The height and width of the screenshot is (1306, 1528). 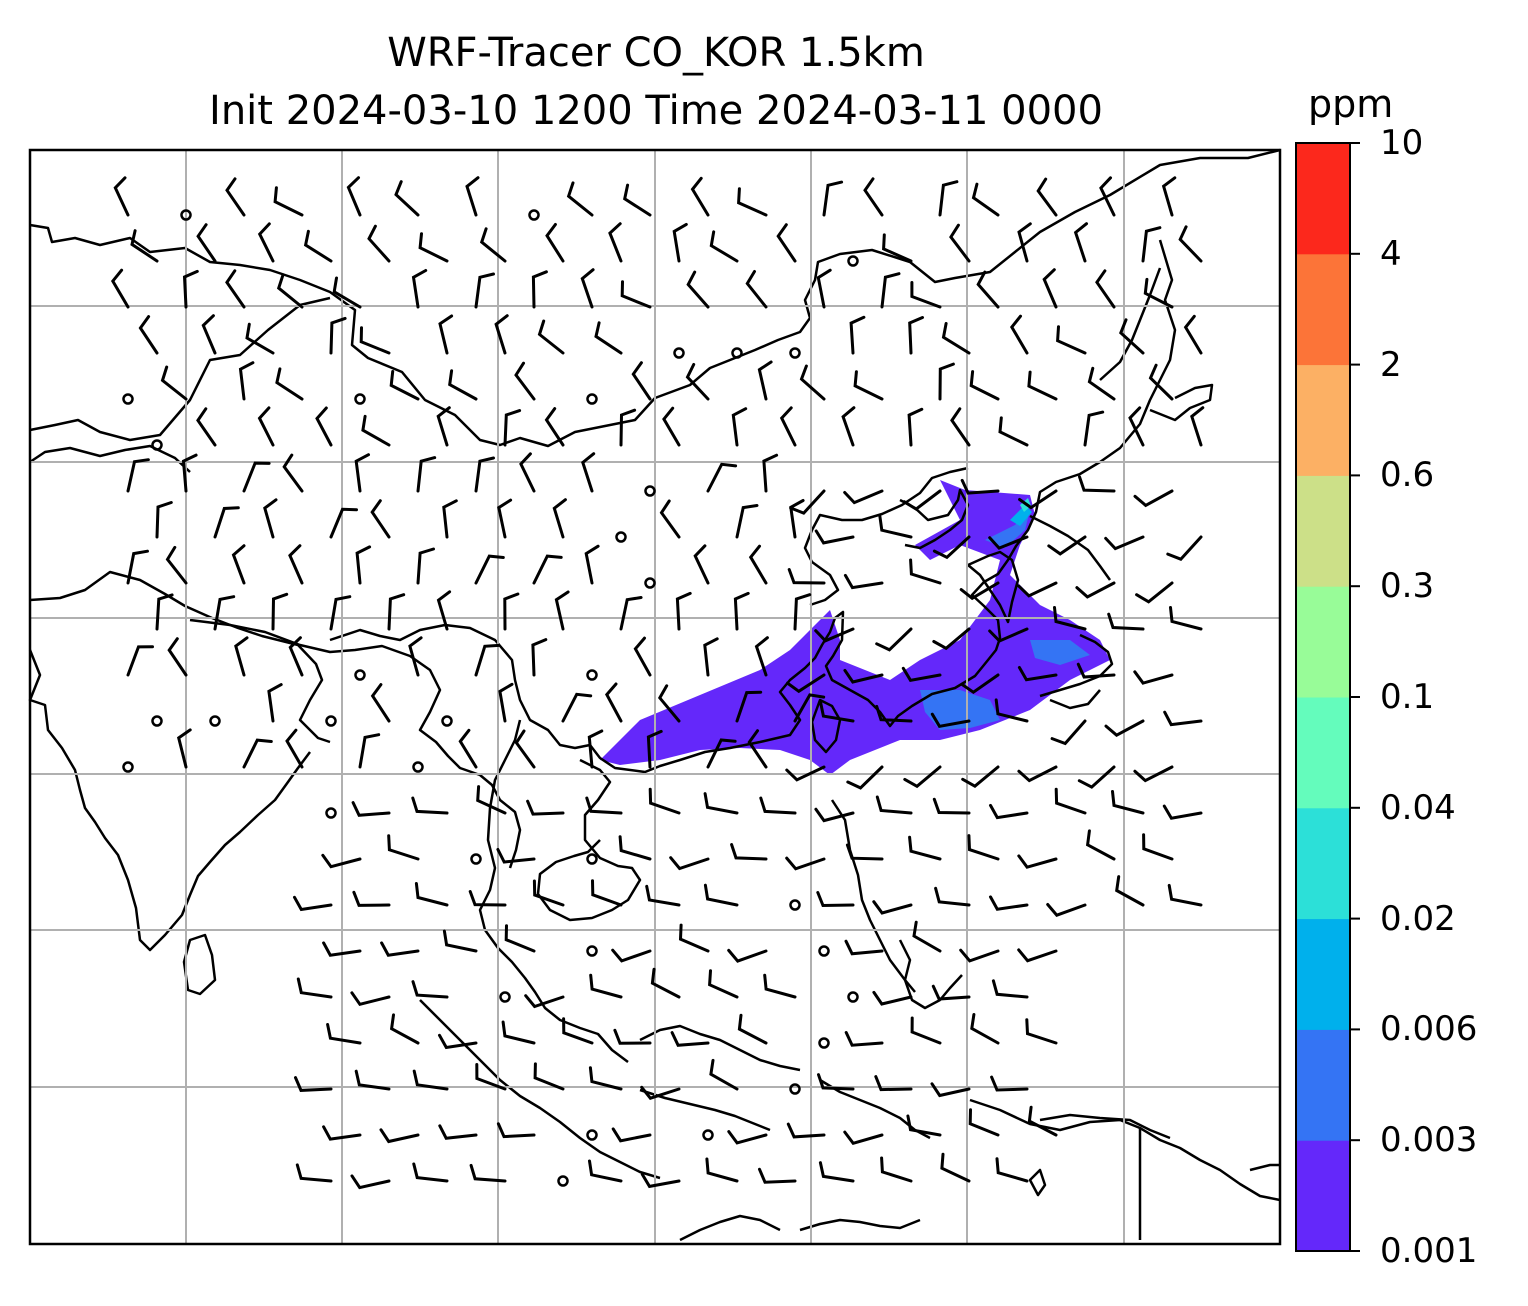 What do you see at coordinates (656, 53) in the screenshot?
I see `chart-title-line1: WRF-Tracer CO_KOR 1.5km` at bounding box center [656, 53].